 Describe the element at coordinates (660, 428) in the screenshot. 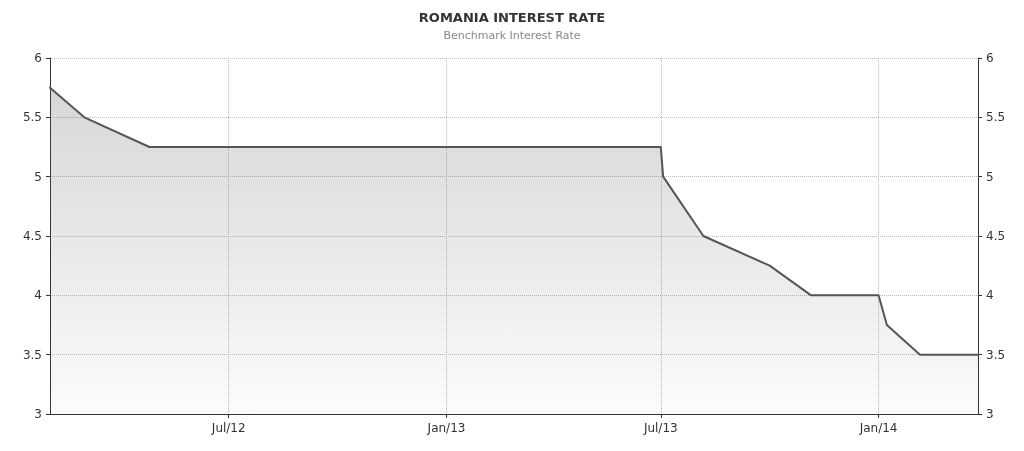

I see `x-tick-label: Jul/13` at that location.